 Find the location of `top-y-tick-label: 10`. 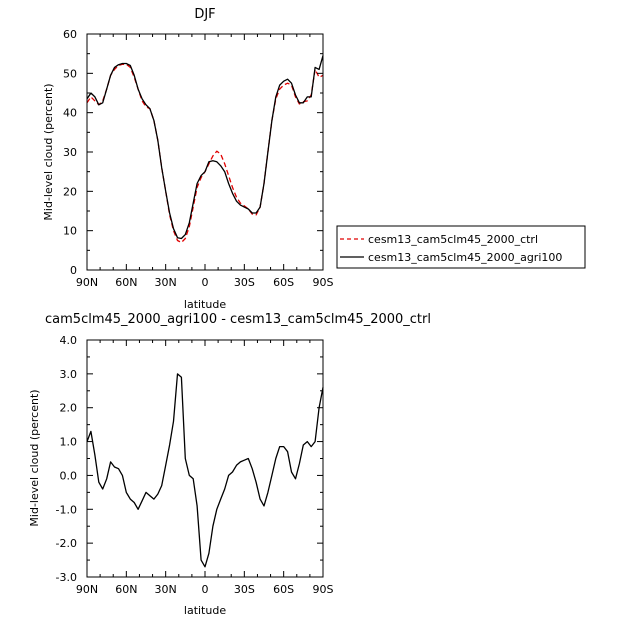

top-y-tick-label: 10 is located at coordinates (70, 231).